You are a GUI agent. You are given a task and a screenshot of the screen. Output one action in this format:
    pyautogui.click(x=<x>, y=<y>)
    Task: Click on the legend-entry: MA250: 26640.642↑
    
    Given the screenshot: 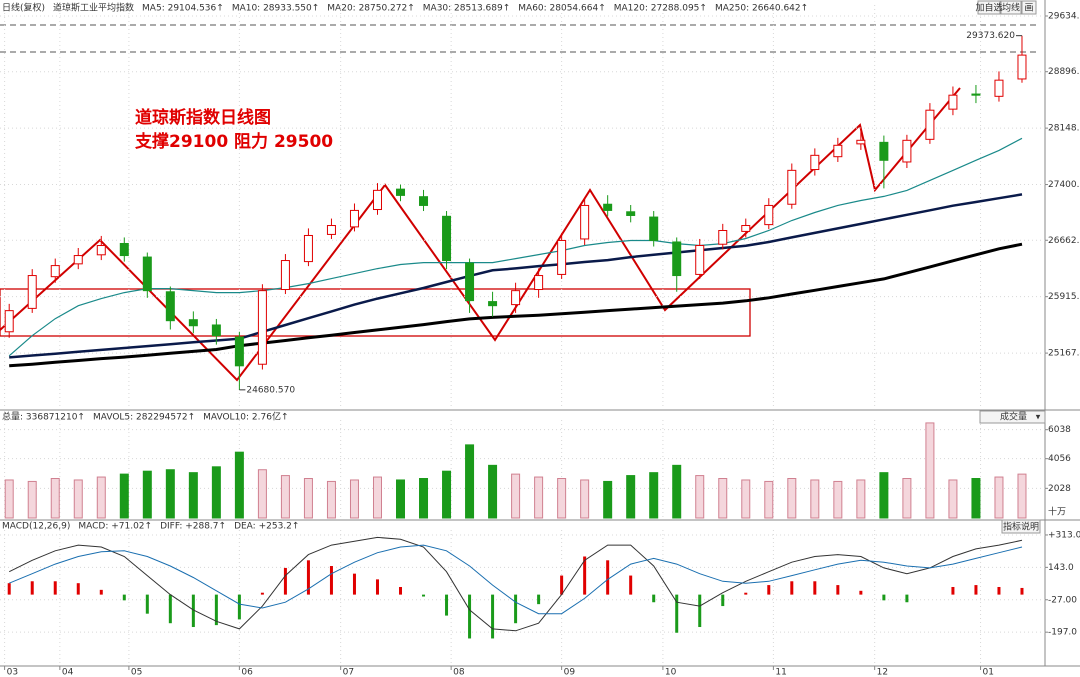 What is the action you would take?
    pyautogui.click(x=761, y=9)
    